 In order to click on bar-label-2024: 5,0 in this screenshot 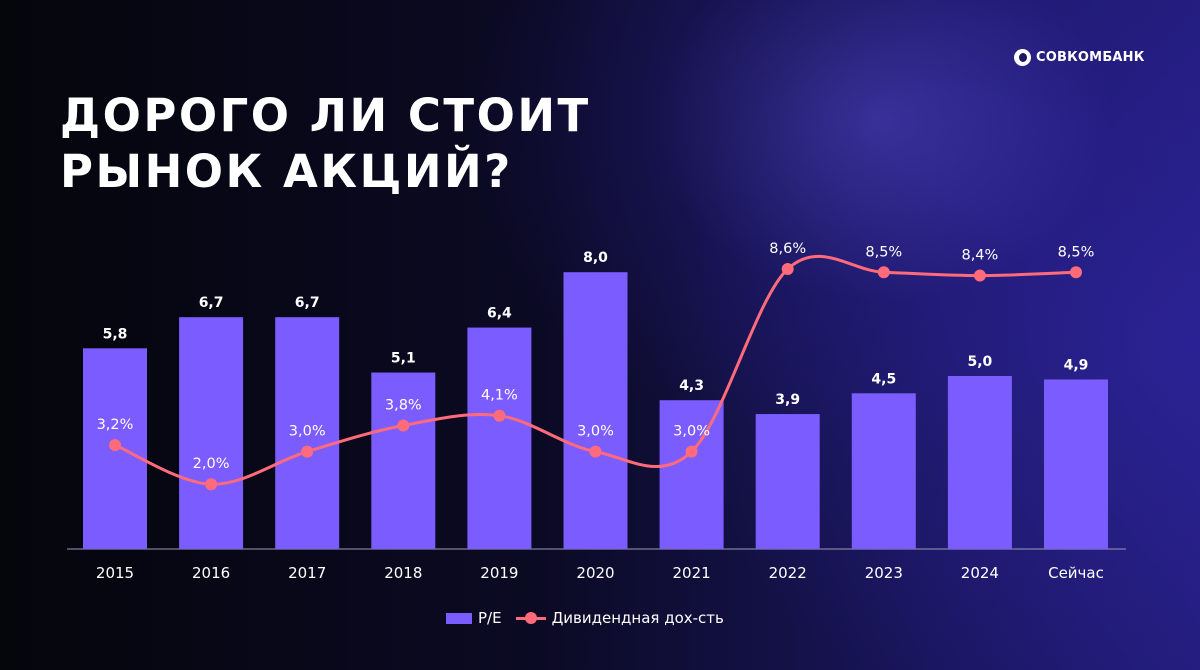, I will do `click(979, 362)`.